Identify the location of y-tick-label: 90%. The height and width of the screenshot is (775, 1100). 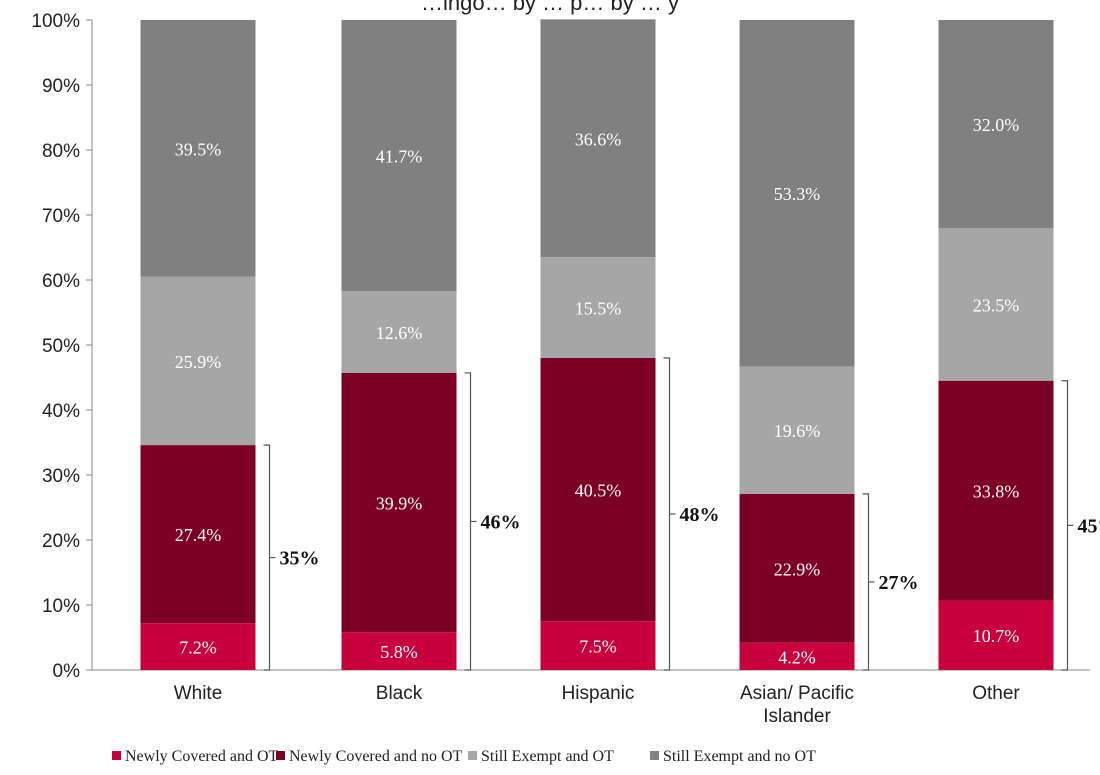
(61, 86).